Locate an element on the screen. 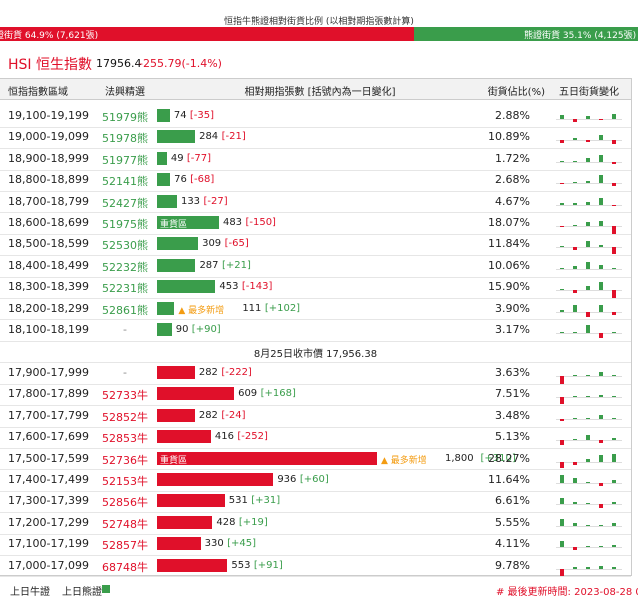  change-text: [-68] is located at coordinates (202, 180).